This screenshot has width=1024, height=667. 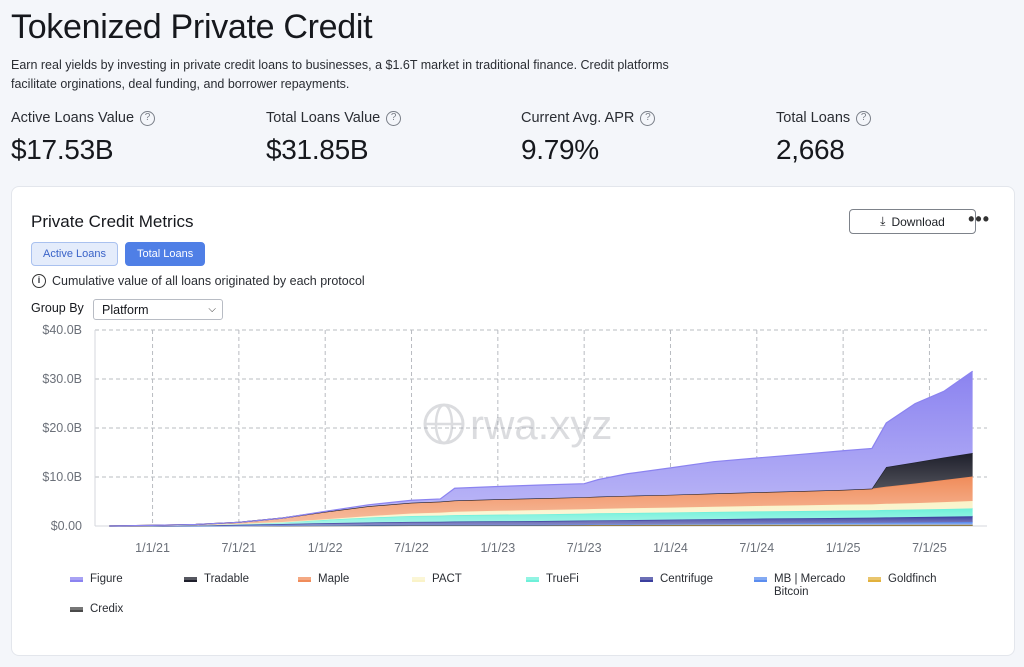 I want to click on stat-total-loans: Total Loans? 2,668, so click(x=824, y=138).